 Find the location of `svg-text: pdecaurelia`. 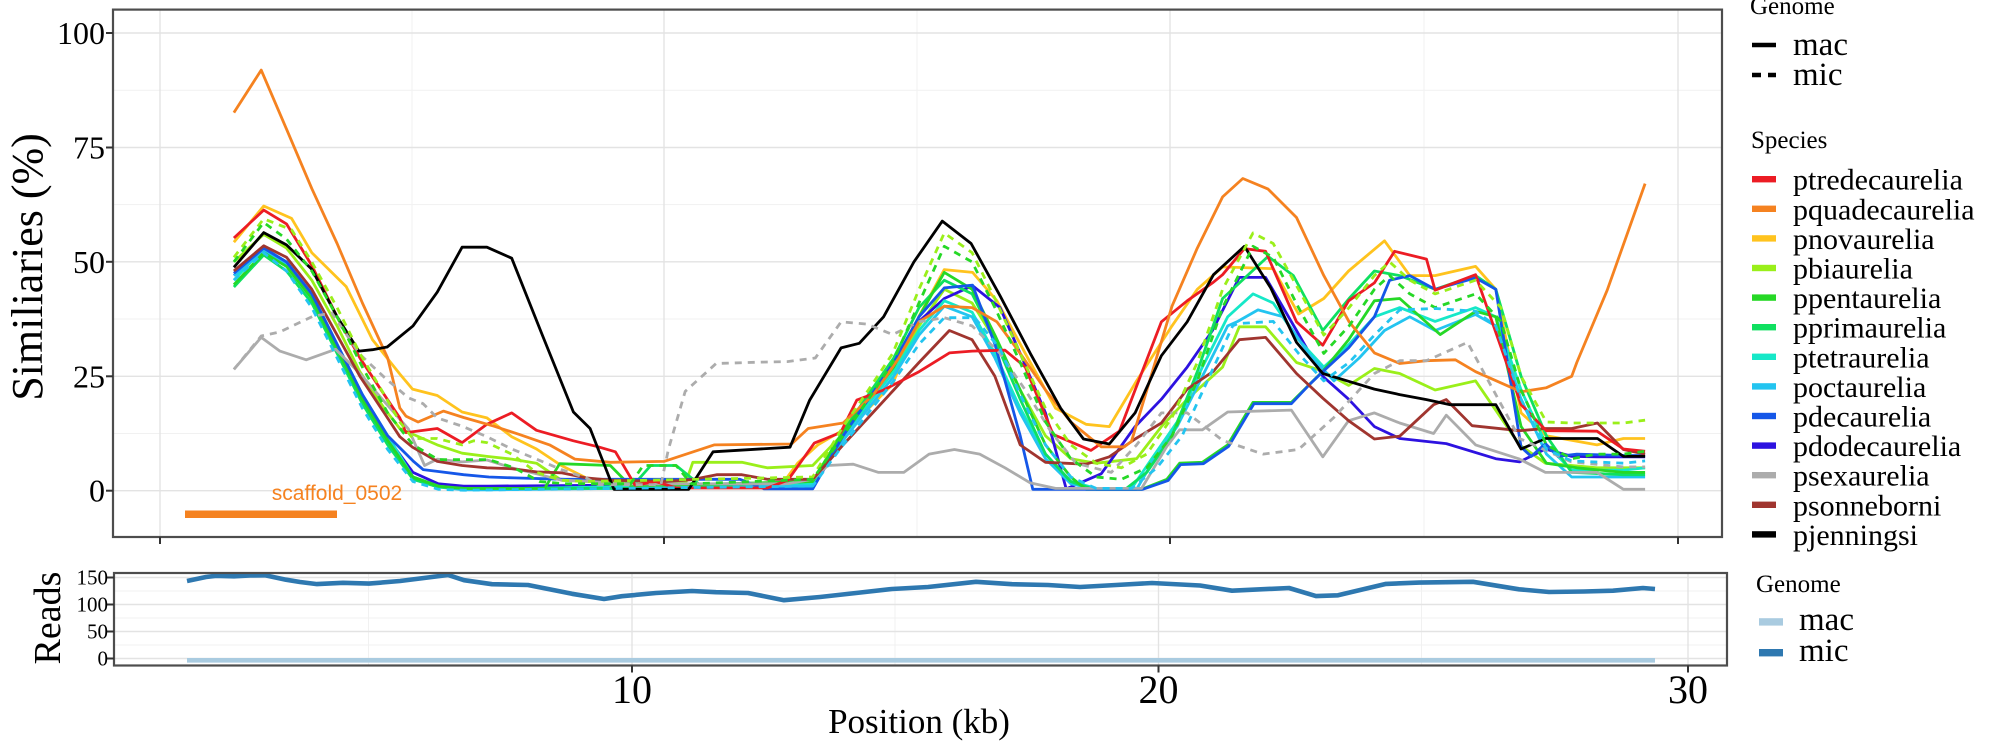

svg-text: pdecaurelia is located at coordinates (1862, 417).